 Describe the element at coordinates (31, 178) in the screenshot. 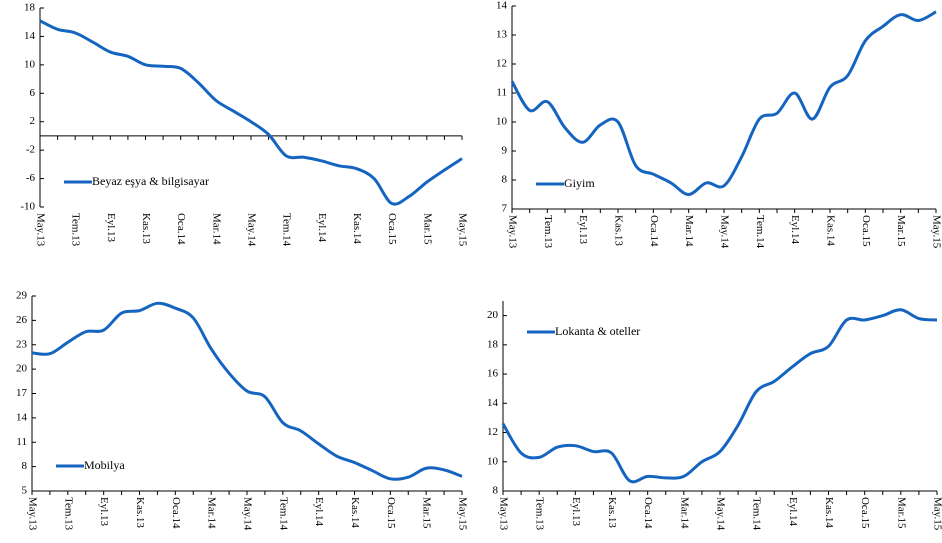

I see `y-tick-label: -6` at that location.